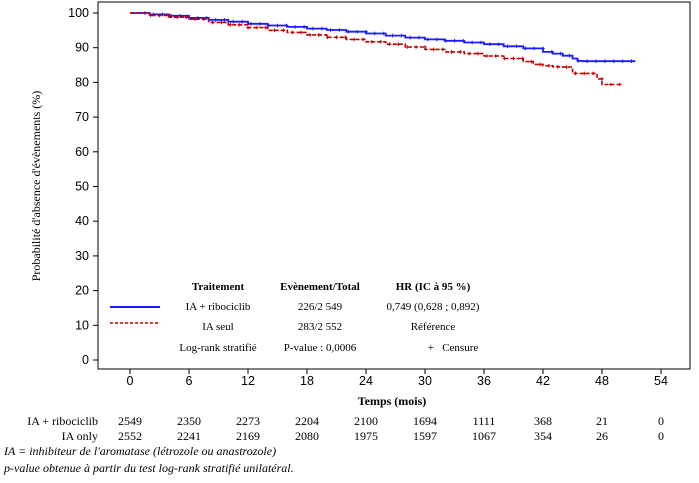 This screenshot has width=699, height=483. I want to click on y-tick-label: 80, so click(82, 82).